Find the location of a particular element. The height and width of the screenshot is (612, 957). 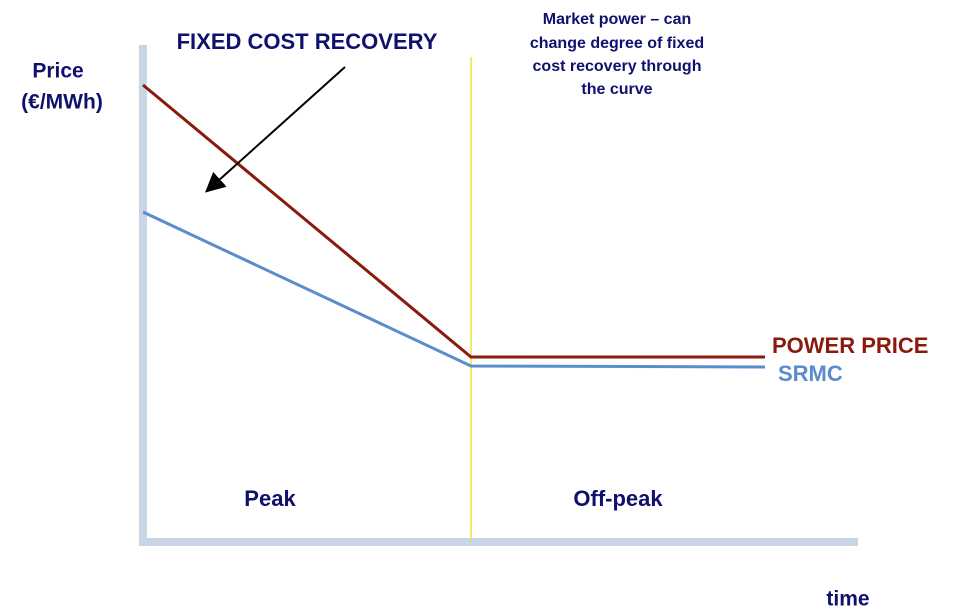

legend-label: SRMC is located at coordinates (810, 373).